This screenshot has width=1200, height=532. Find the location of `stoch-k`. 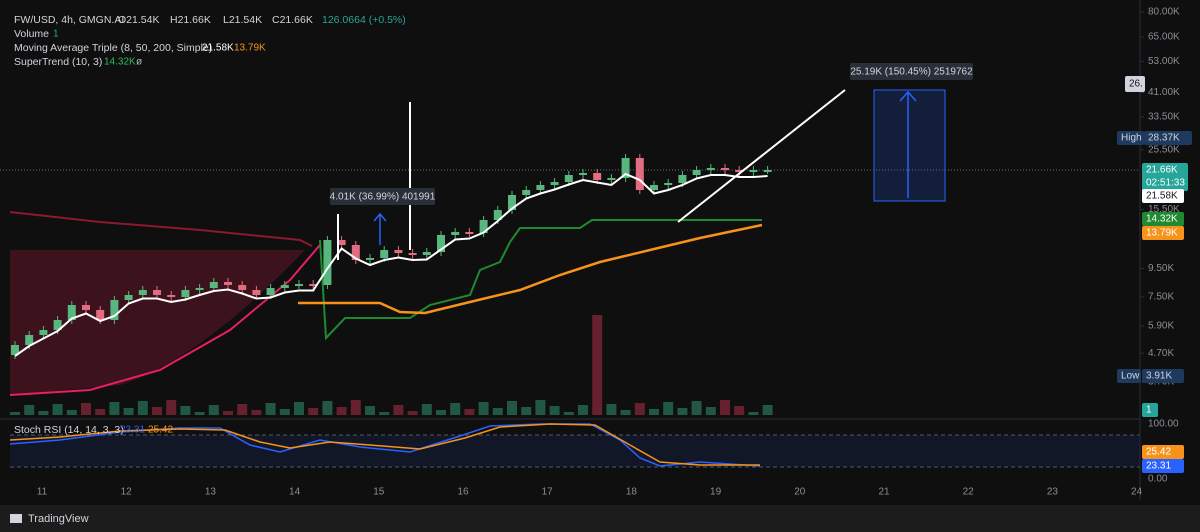

stoch-k is located at coordinates (385, 445).